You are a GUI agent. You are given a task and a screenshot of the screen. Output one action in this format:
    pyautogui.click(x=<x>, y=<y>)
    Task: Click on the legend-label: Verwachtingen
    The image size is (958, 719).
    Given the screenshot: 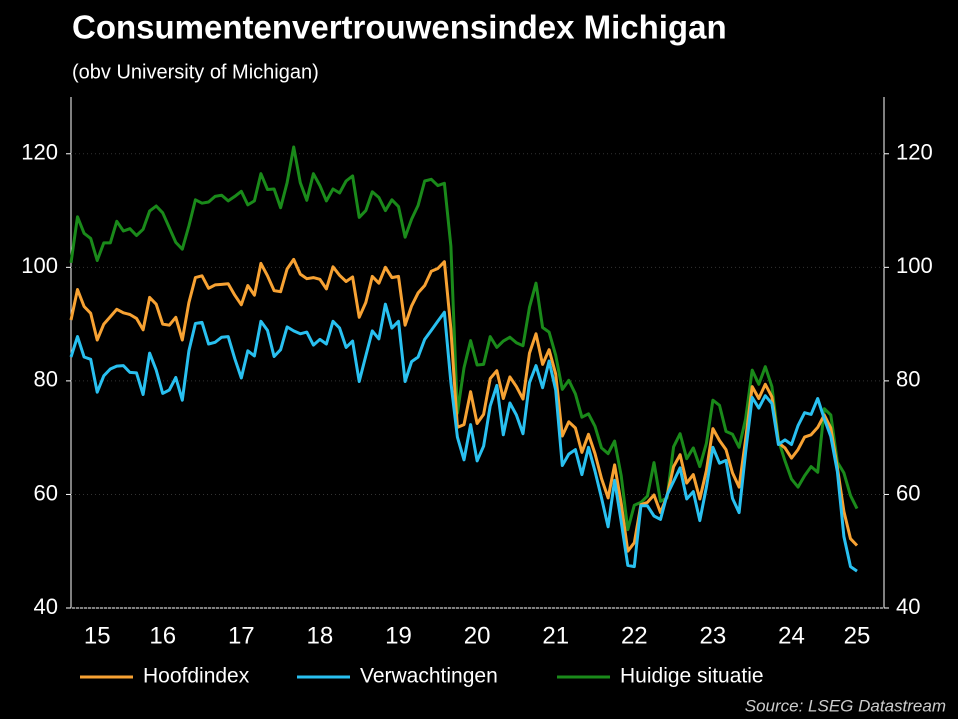 What is the action you would take?
    pyautogui.click(x=429, y=676)
    